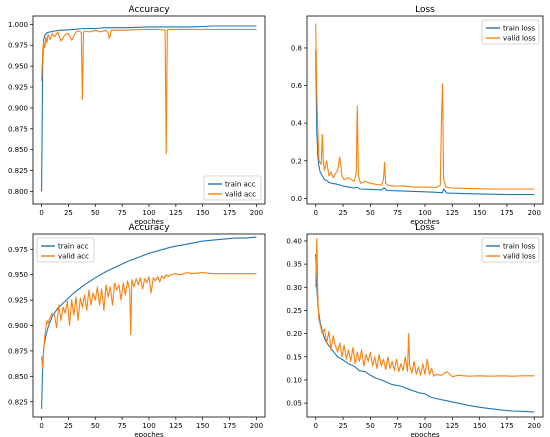 This screenshot has height=437, width=550. I want to click on y-tick-label: 0.15, so click(294, 357).